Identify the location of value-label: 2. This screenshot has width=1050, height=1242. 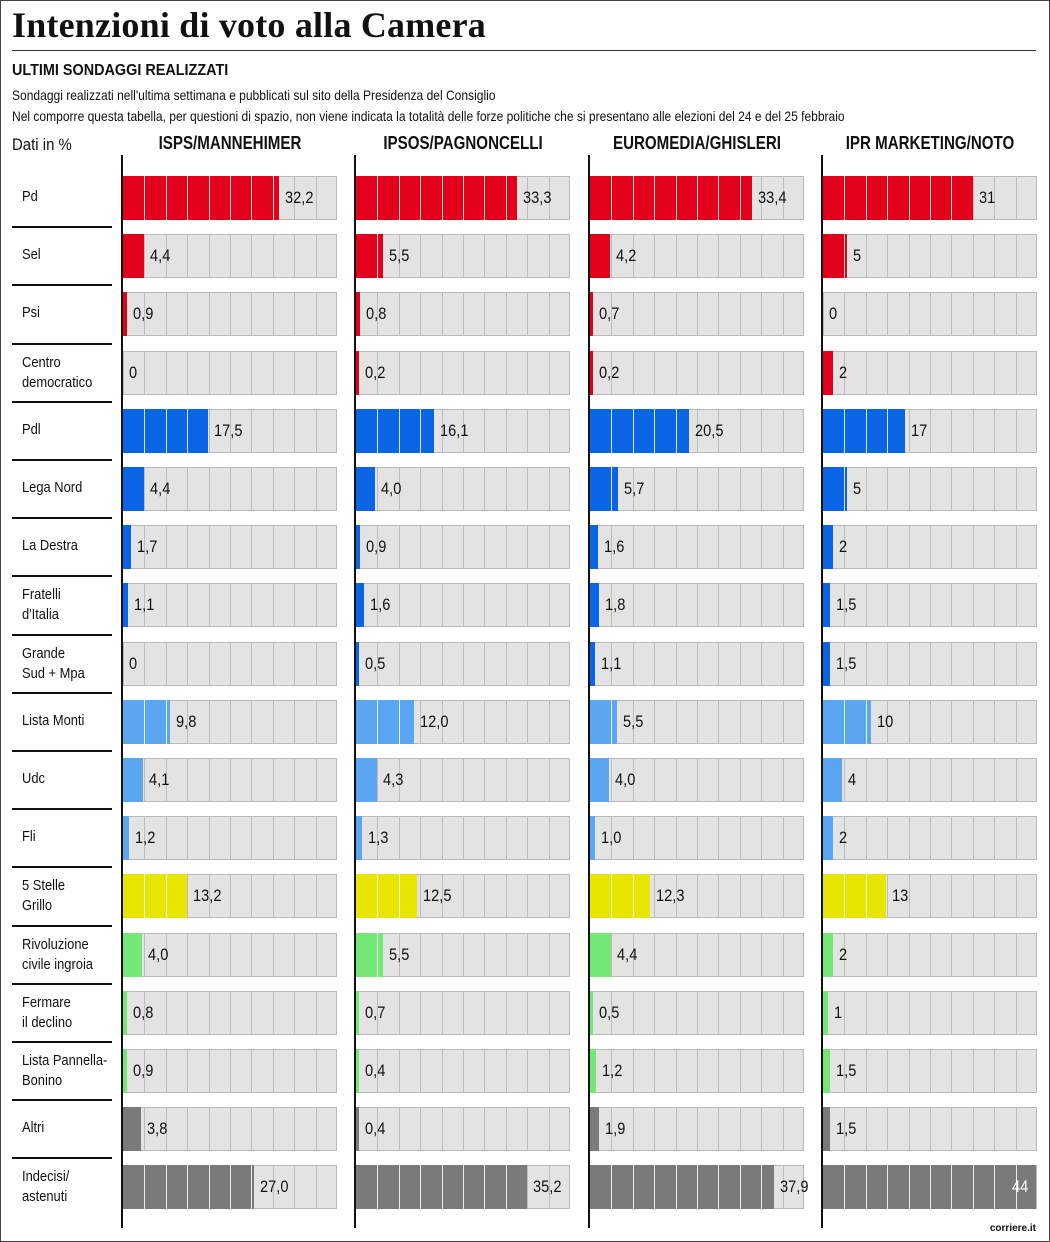
(842, 547).